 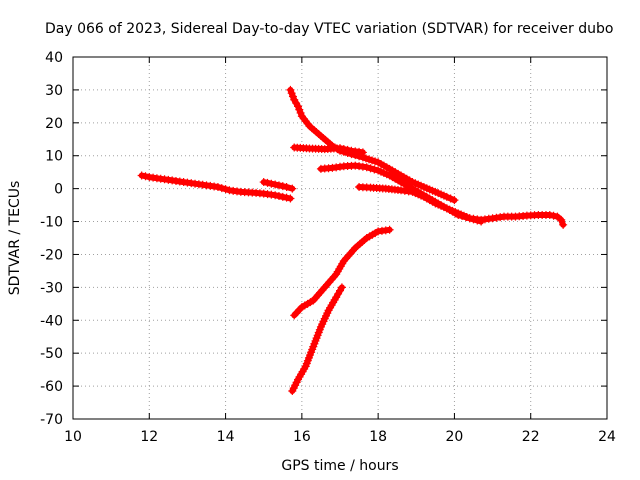 I want to click on x-tick-label: 24, so click(x=607, y=437).